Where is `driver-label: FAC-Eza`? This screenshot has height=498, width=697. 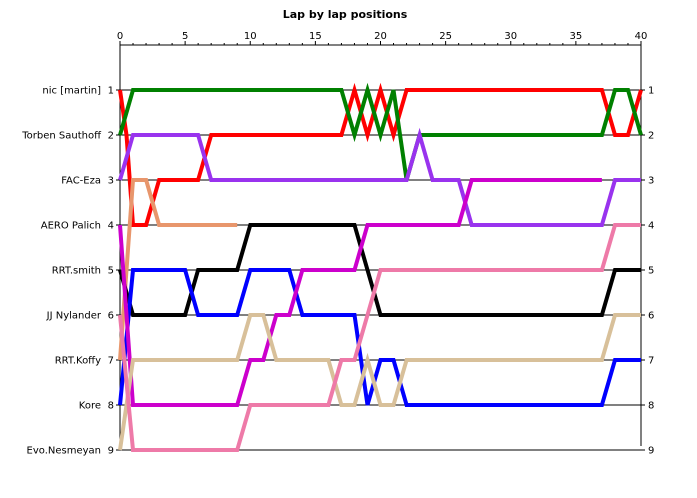 driver-label: FAC-Eza is located at coordinates (81, 181).